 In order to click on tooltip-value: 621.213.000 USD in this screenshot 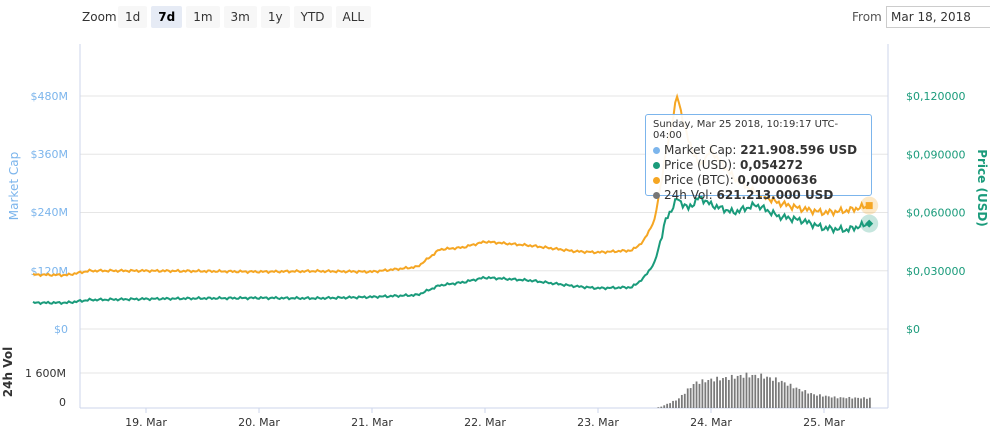, I will do `click(775, 195)`.